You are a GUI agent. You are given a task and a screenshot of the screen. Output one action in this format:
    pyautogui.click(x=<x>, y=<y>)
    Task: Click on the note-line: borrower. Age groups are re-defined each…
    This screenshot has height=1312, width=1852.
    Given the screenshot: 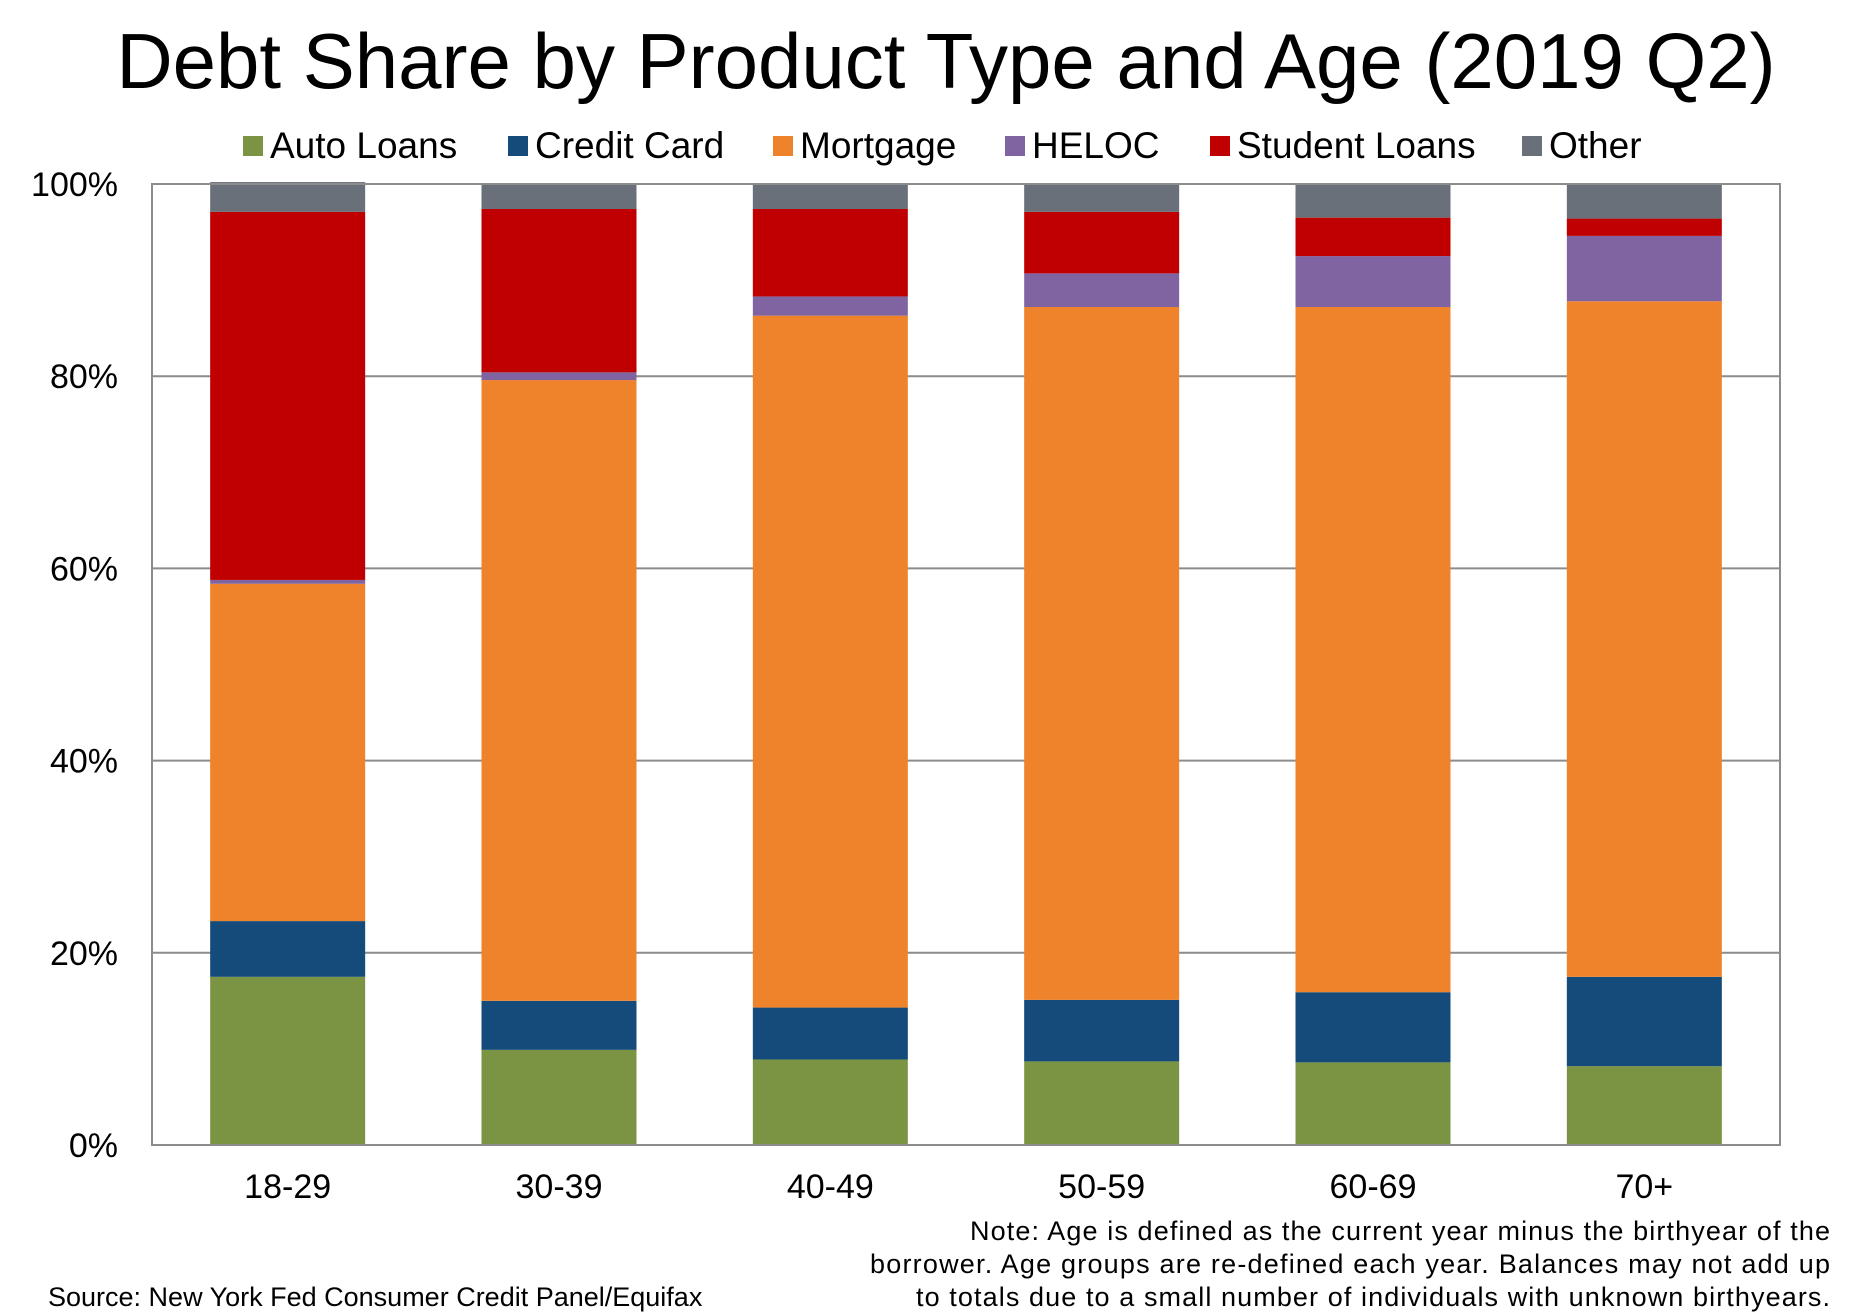 What is the action you would take?
    pyautogui.click(x=1350, y=1264)
    